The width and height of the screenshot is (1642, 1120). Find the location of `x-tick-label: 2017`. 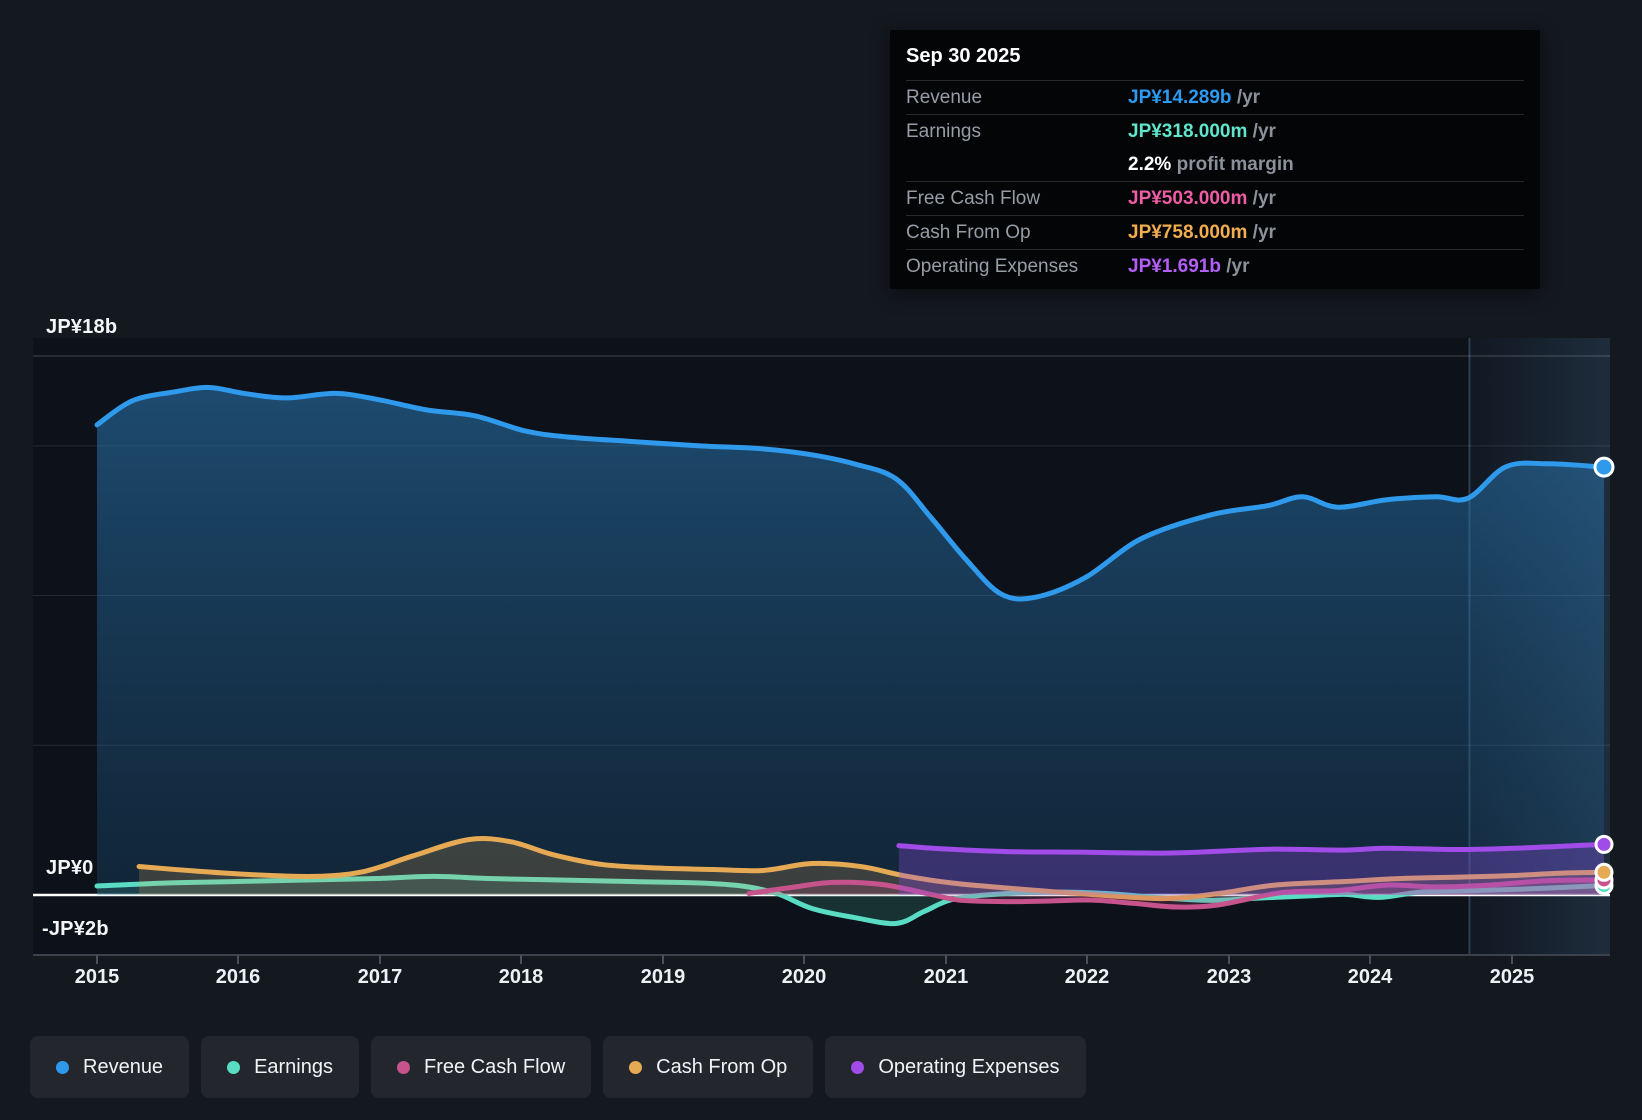

x-tick-label: 2017 is located at coordinates (380, 977).